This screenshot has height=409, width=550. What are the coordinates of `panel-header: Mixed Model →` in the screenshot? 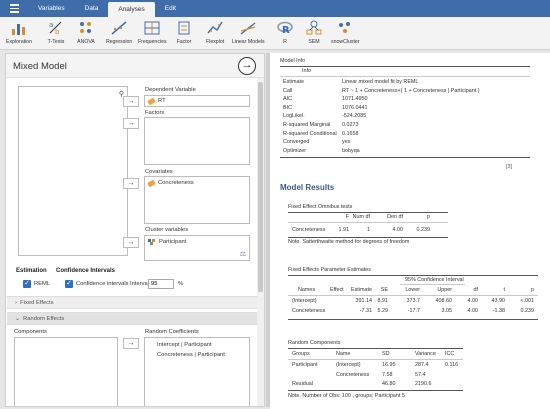 It's located at (135, 66).